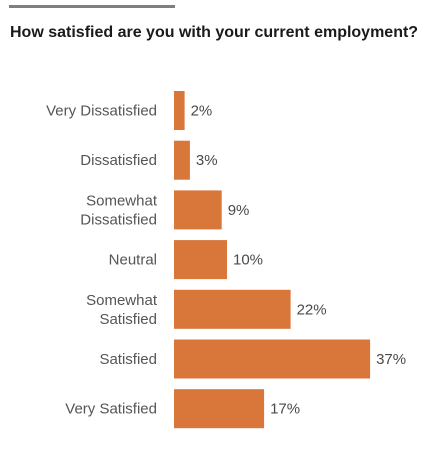  I want to click on category-label-very-dissatisfied: Very Dissatisfied, so click(101, 111).